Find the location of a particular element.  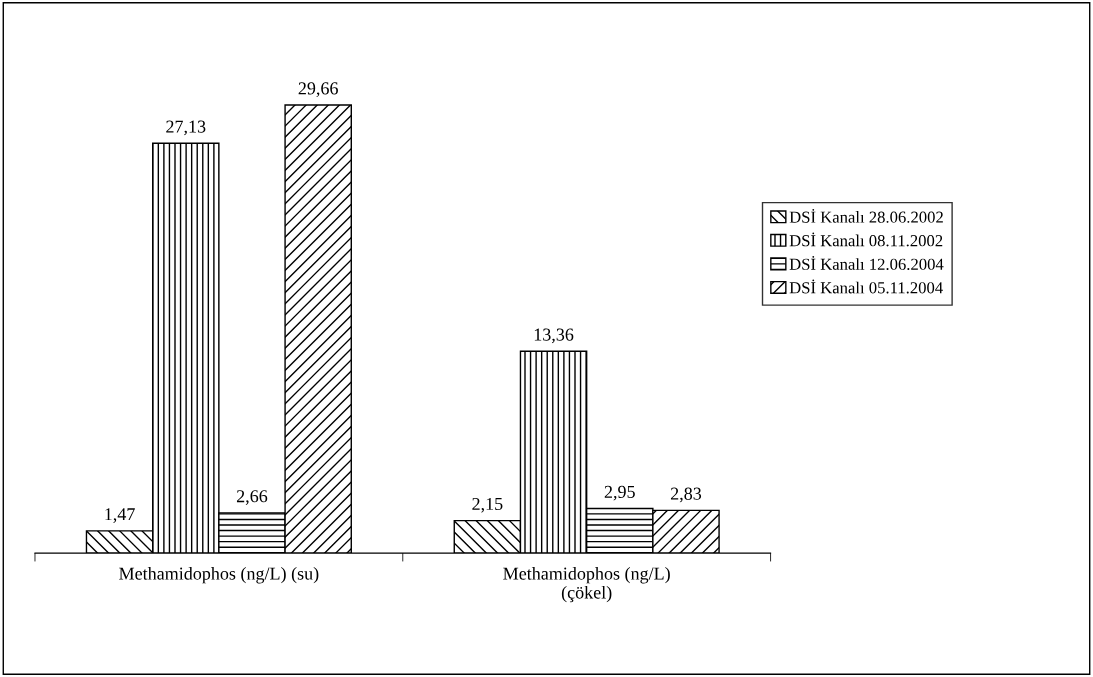

data-label: 2,66 is located at coordinates (252, 497).